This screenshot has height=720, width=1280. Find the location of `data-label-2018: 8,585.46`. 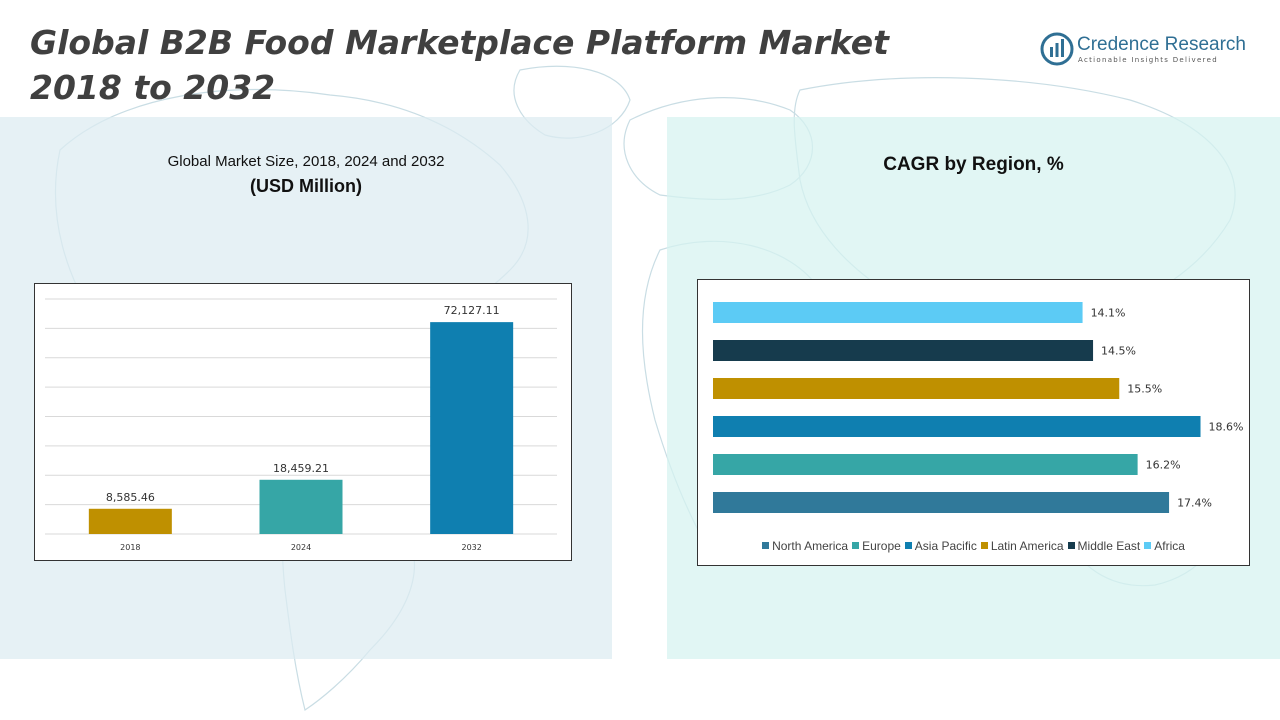

data-label-2018: 8,585.46 is located at coordinates (130, 497).